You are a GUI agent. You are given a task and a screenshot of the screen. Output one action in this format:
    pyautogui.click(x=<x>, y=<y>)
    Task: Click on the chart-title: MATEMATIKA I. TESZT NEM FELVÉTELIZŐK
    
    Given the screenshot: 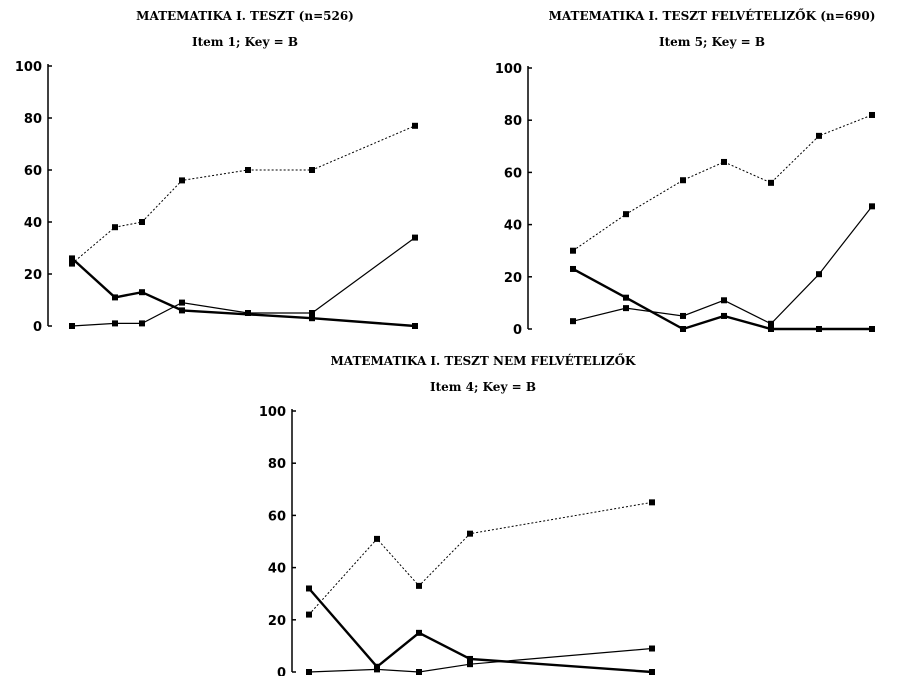 What is the action you would take?
    pyautogui.click(x=484, y=360)
    